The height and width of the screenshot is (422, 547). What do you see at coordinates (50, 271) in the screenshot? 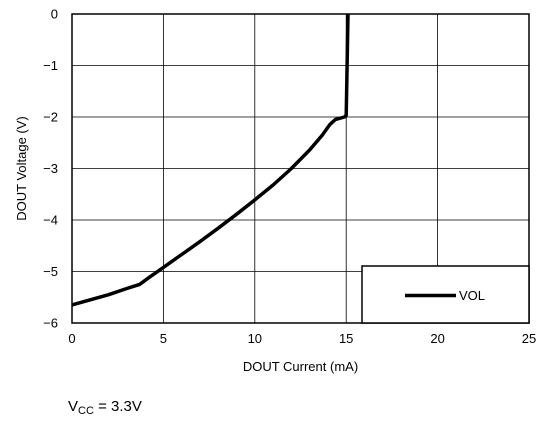
I see `y-tick-label: −5` at bounding box center [50, 271].